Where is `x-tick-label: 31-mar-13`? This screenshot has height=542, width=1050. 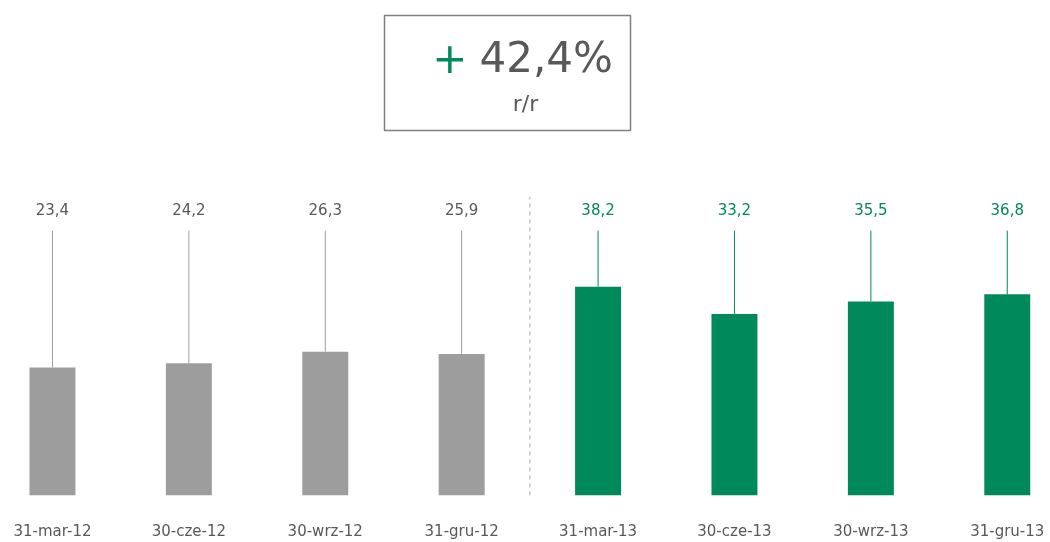 x-tick-label: 31-mar-13 is located at coordinates (598, 530).